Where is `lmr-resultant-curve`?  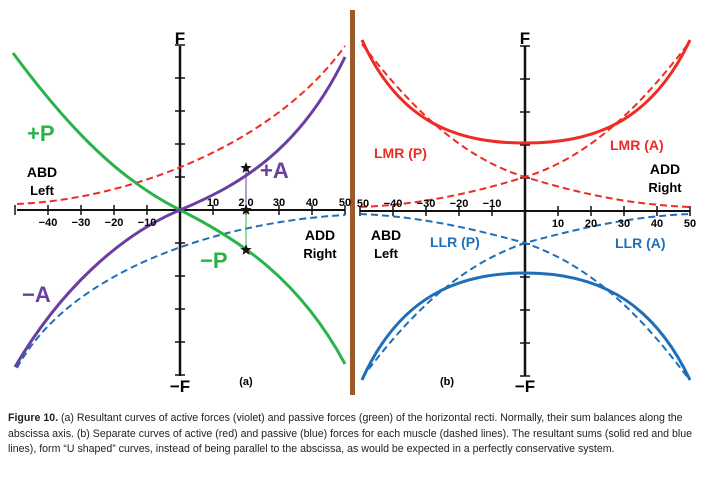
lmr-resultant-curve is located at coordinates (526, 92).